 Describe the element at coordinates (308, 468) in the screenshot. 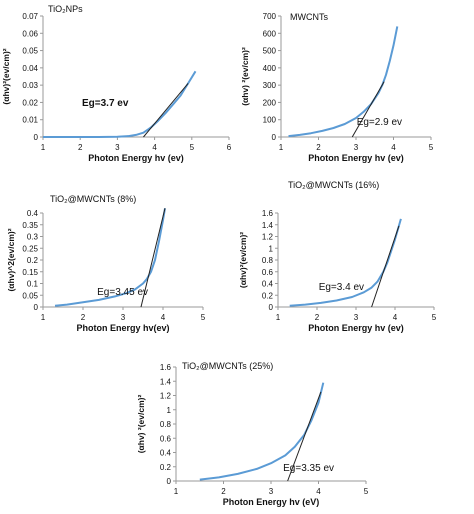

I see `band-gap-annotation: Eg=3.35 ev` at that location.